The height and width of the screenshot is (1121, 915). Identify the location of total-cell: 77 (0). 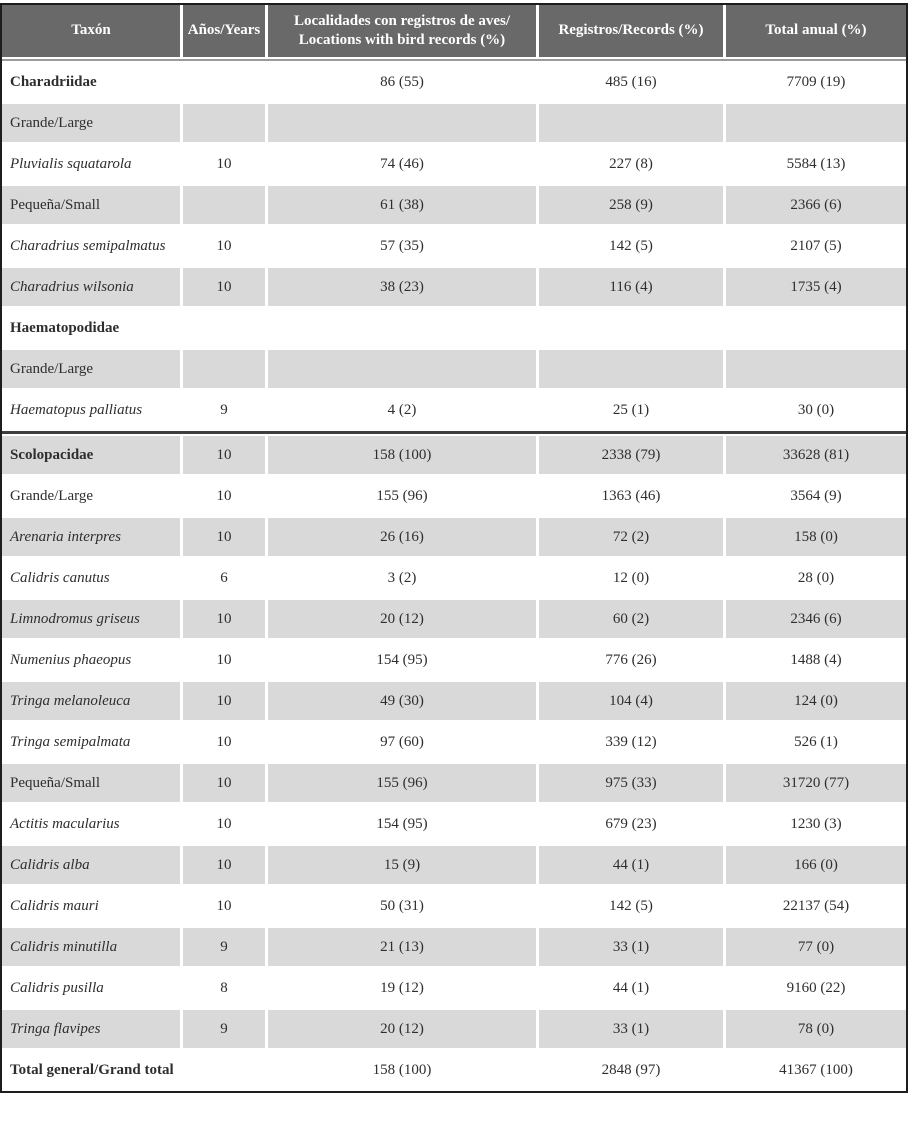
(816, 947).